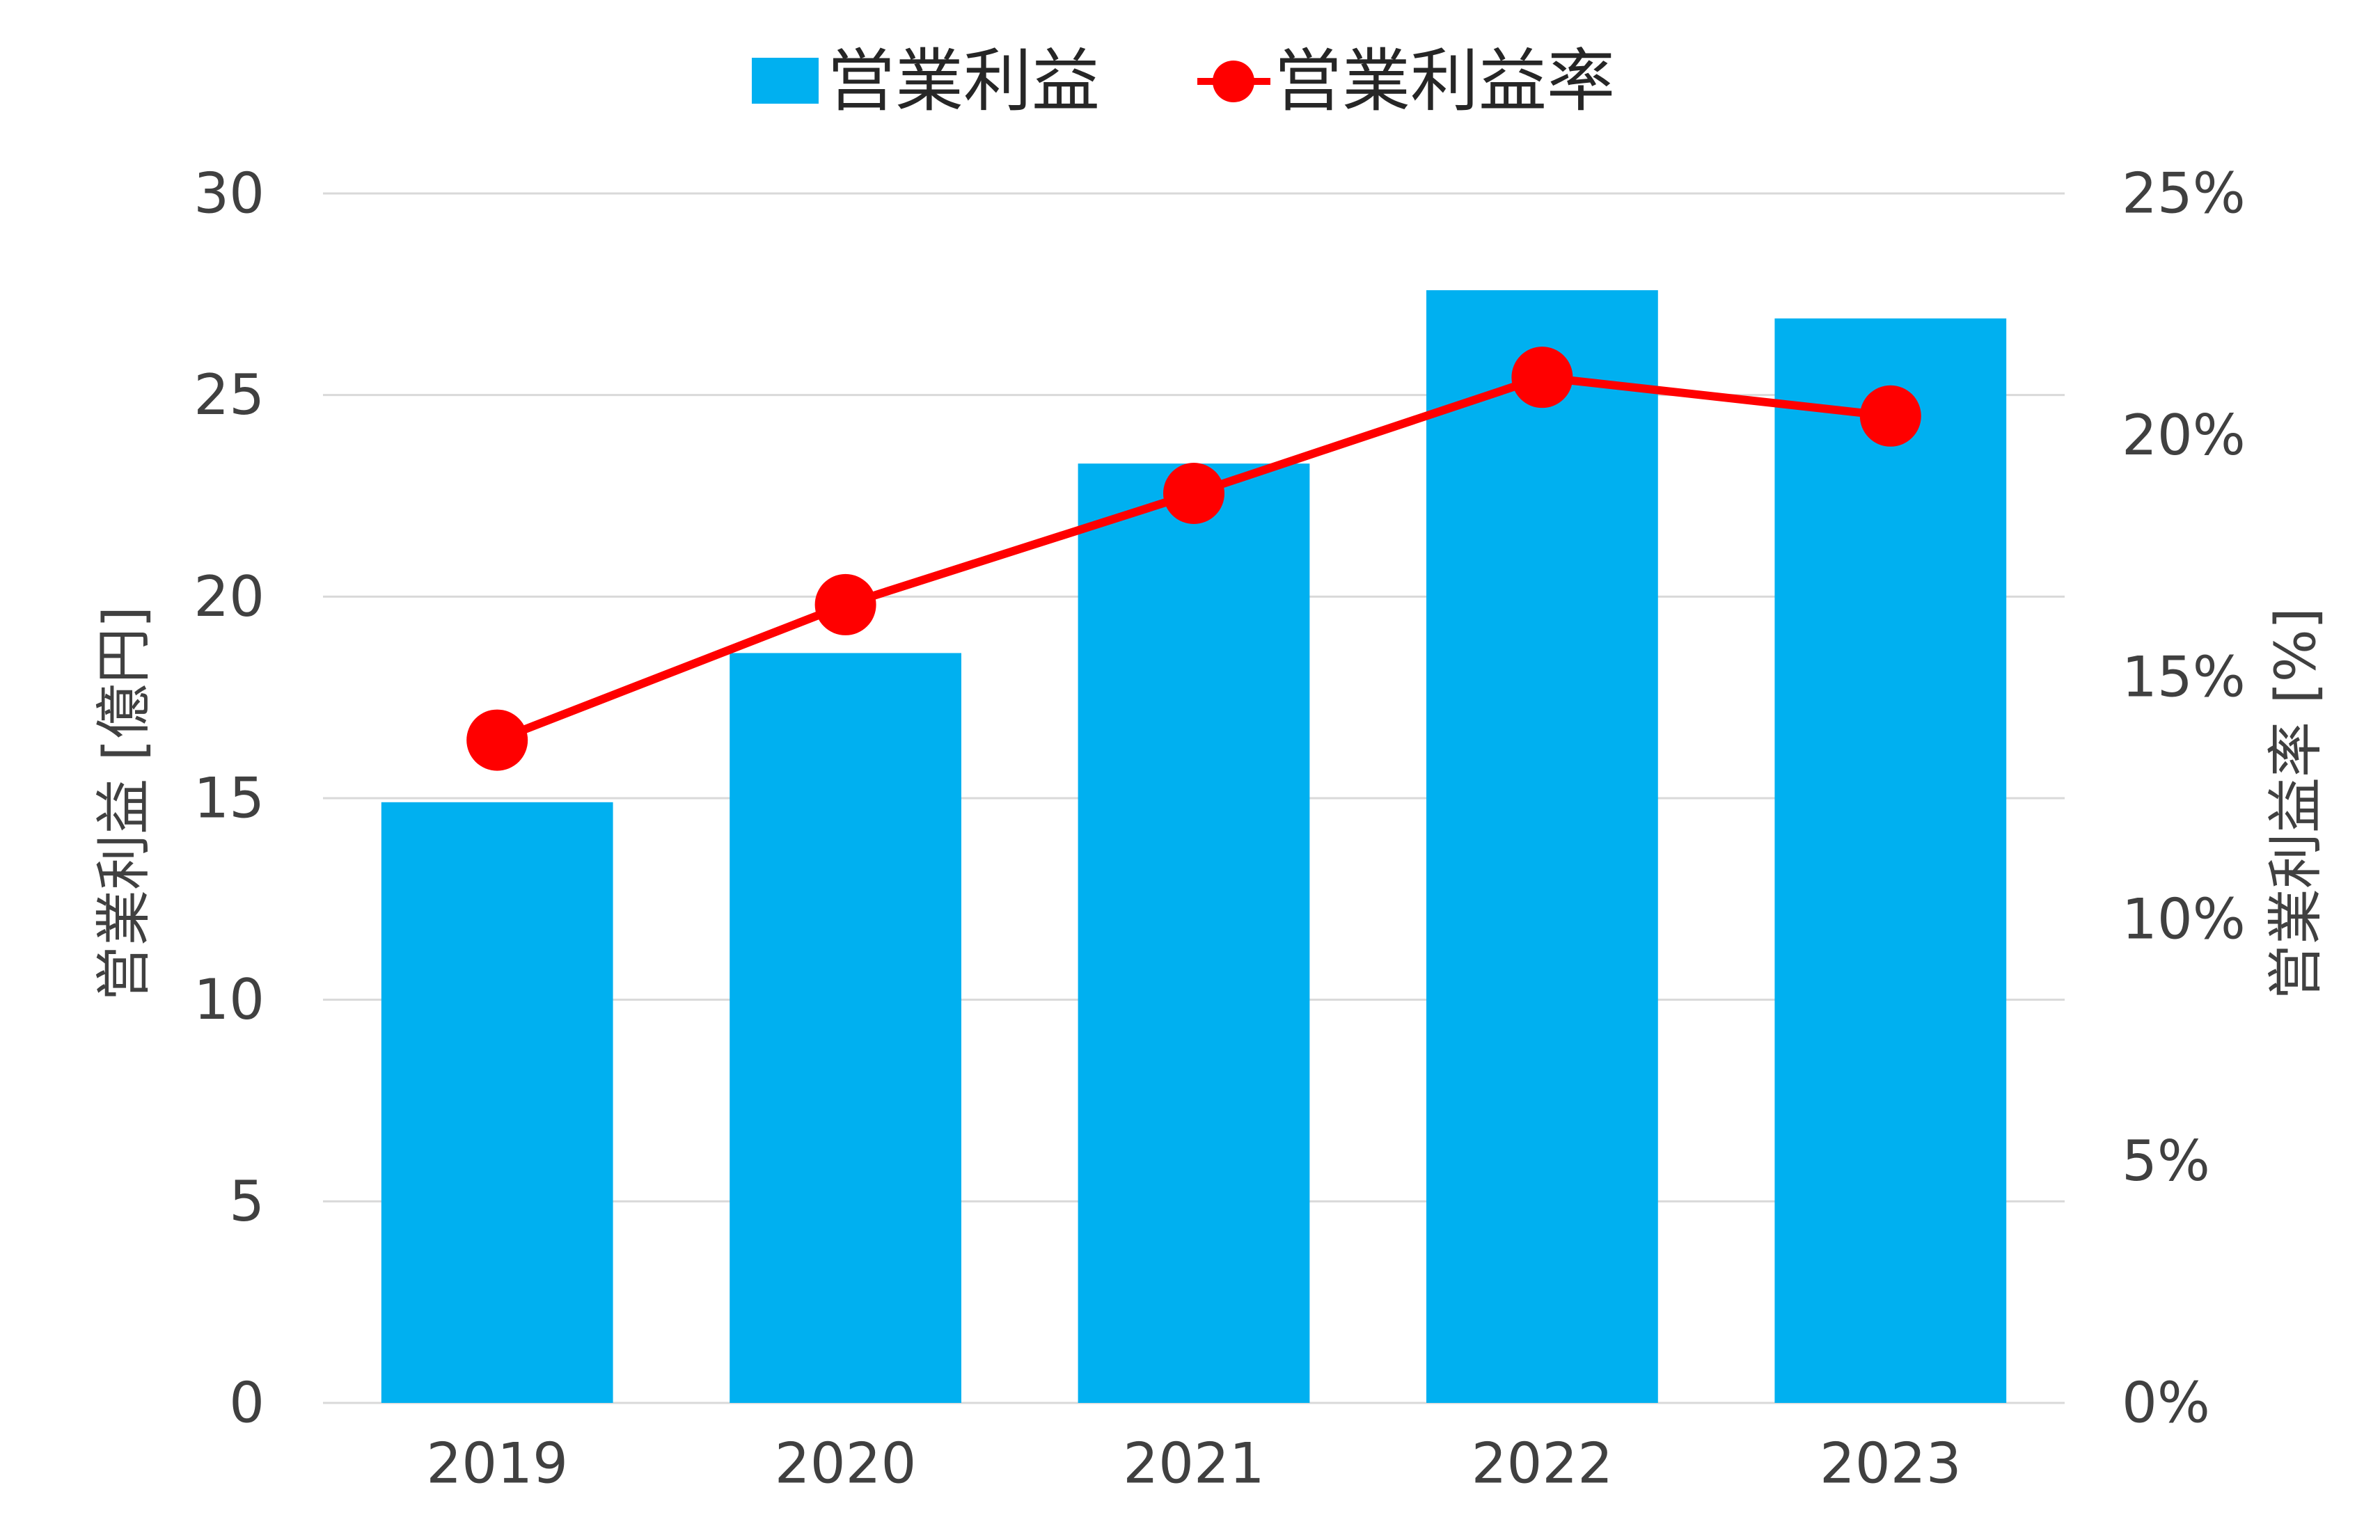 The width and height of the screenshot is (2380, 1540). I want to click on legend-bar-swatch, so click(785, 81).